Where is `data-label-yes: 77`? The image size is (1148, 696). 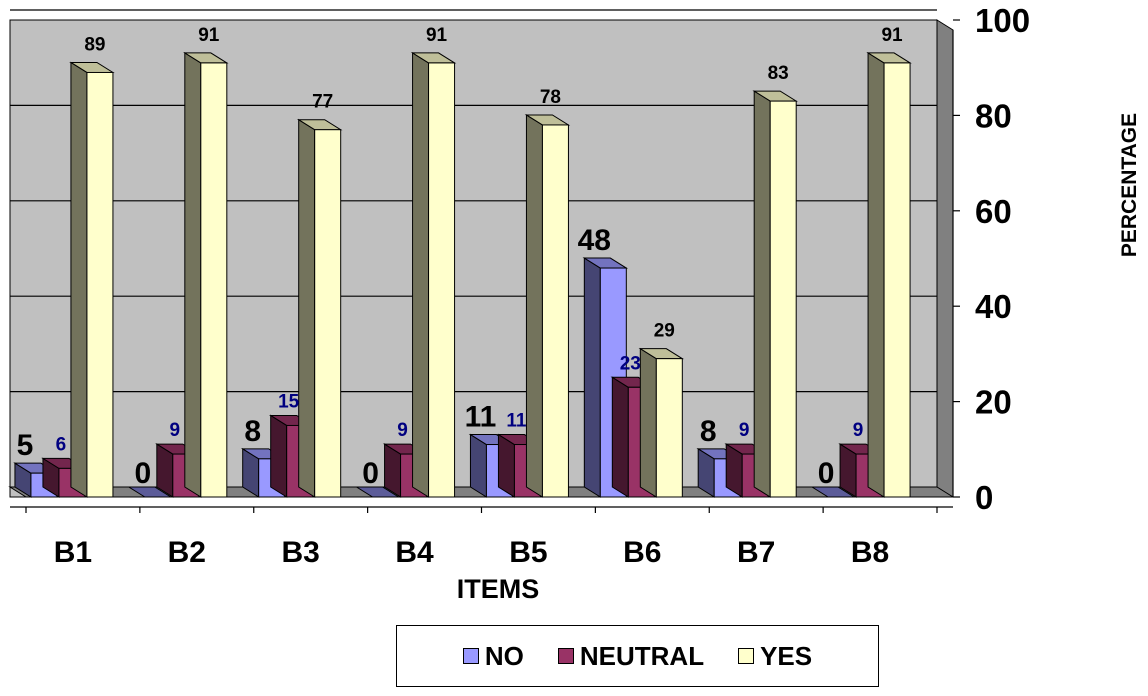 data-label-yes: 77 is located at coordinates (322, 102).